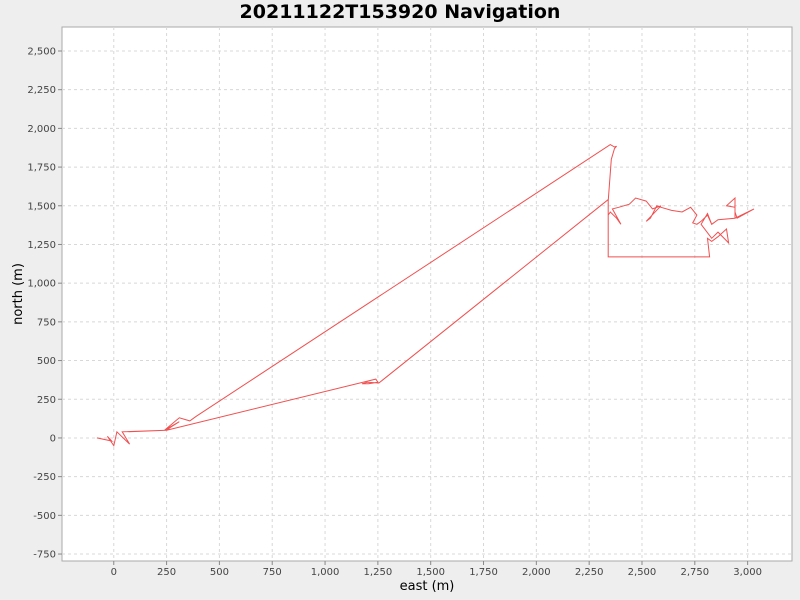  I want to click on y-tick-label: 2,000, so click(41, 129).